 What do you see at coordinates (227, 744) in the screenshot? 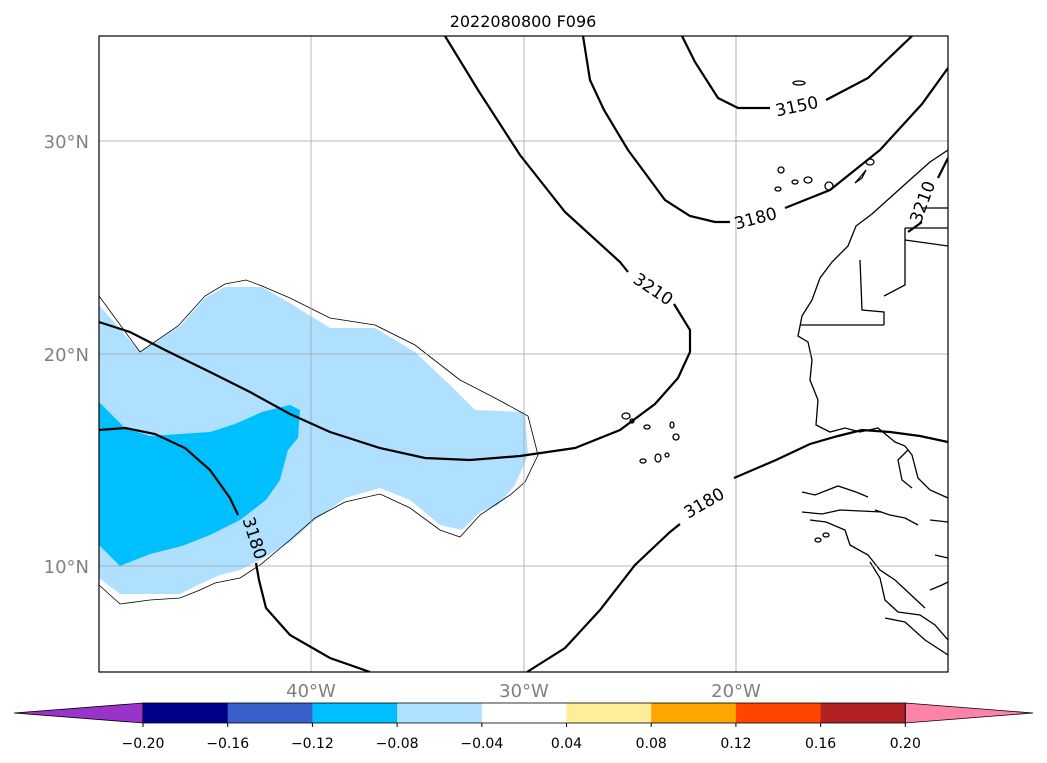
I see `colorbar-tick-label: −0.16` at bounding box center [227, 744].